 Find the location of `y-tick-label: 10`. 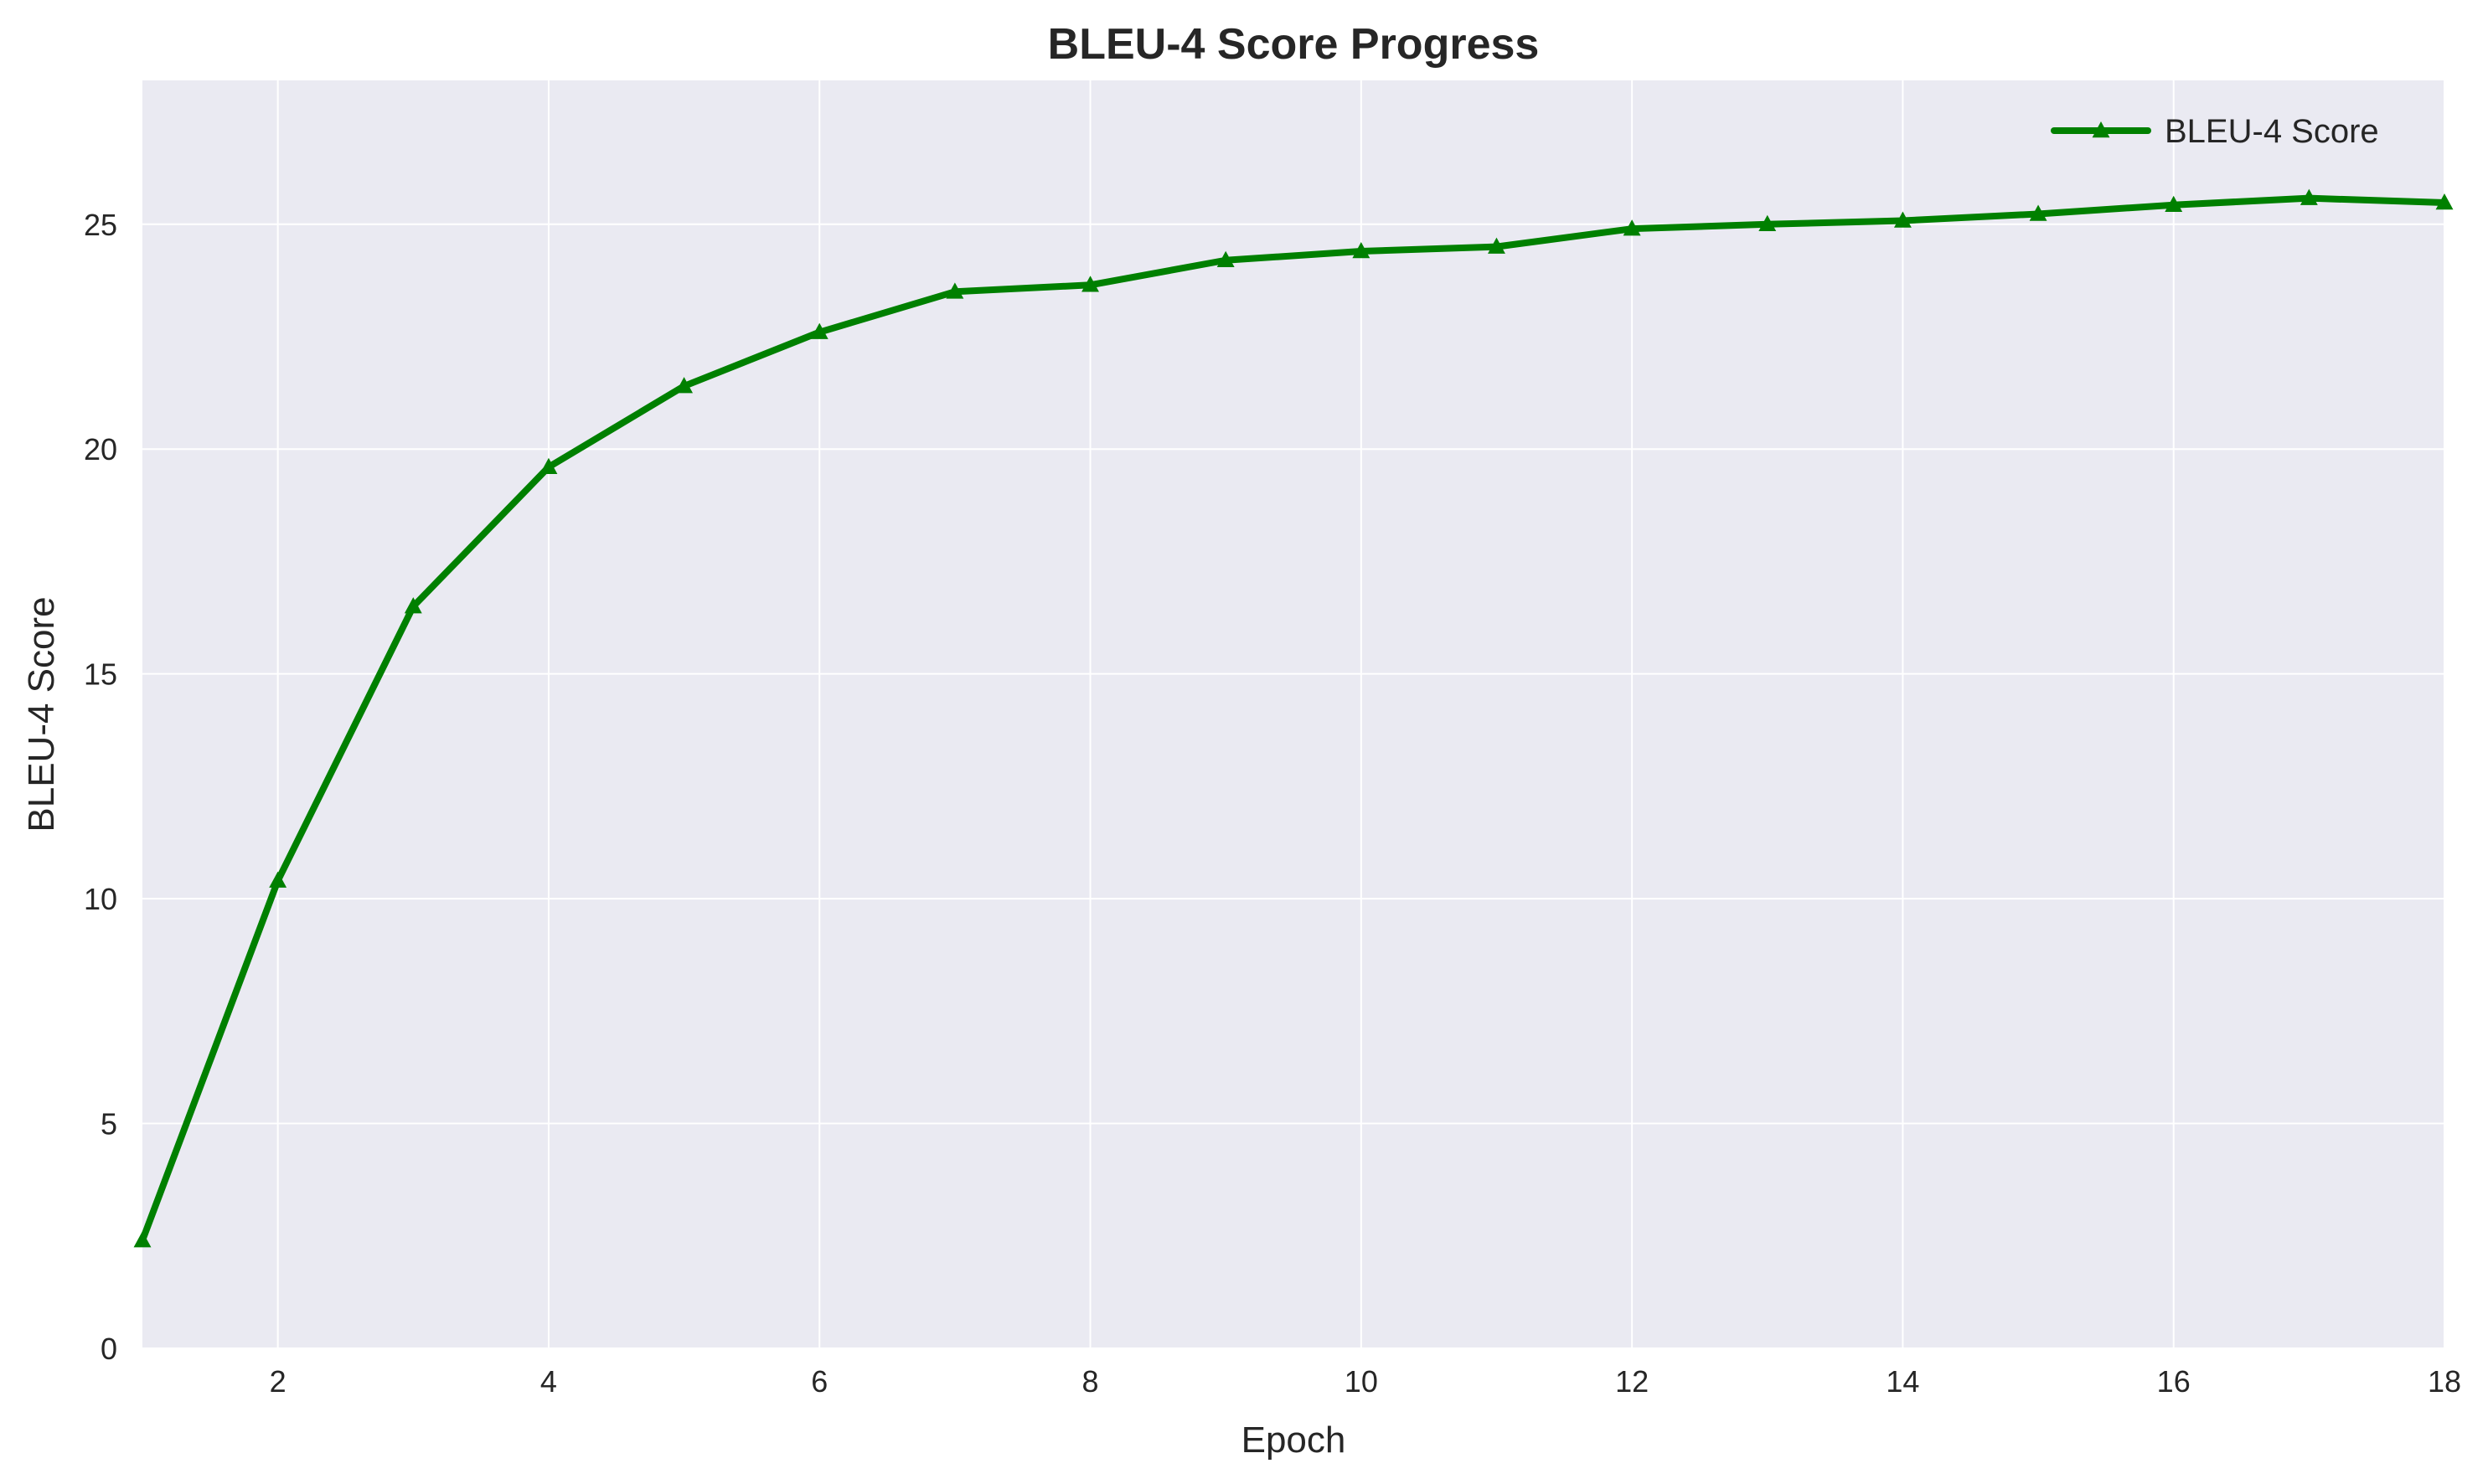

y-tick-label: 10 is located at coordinates (100, 899).